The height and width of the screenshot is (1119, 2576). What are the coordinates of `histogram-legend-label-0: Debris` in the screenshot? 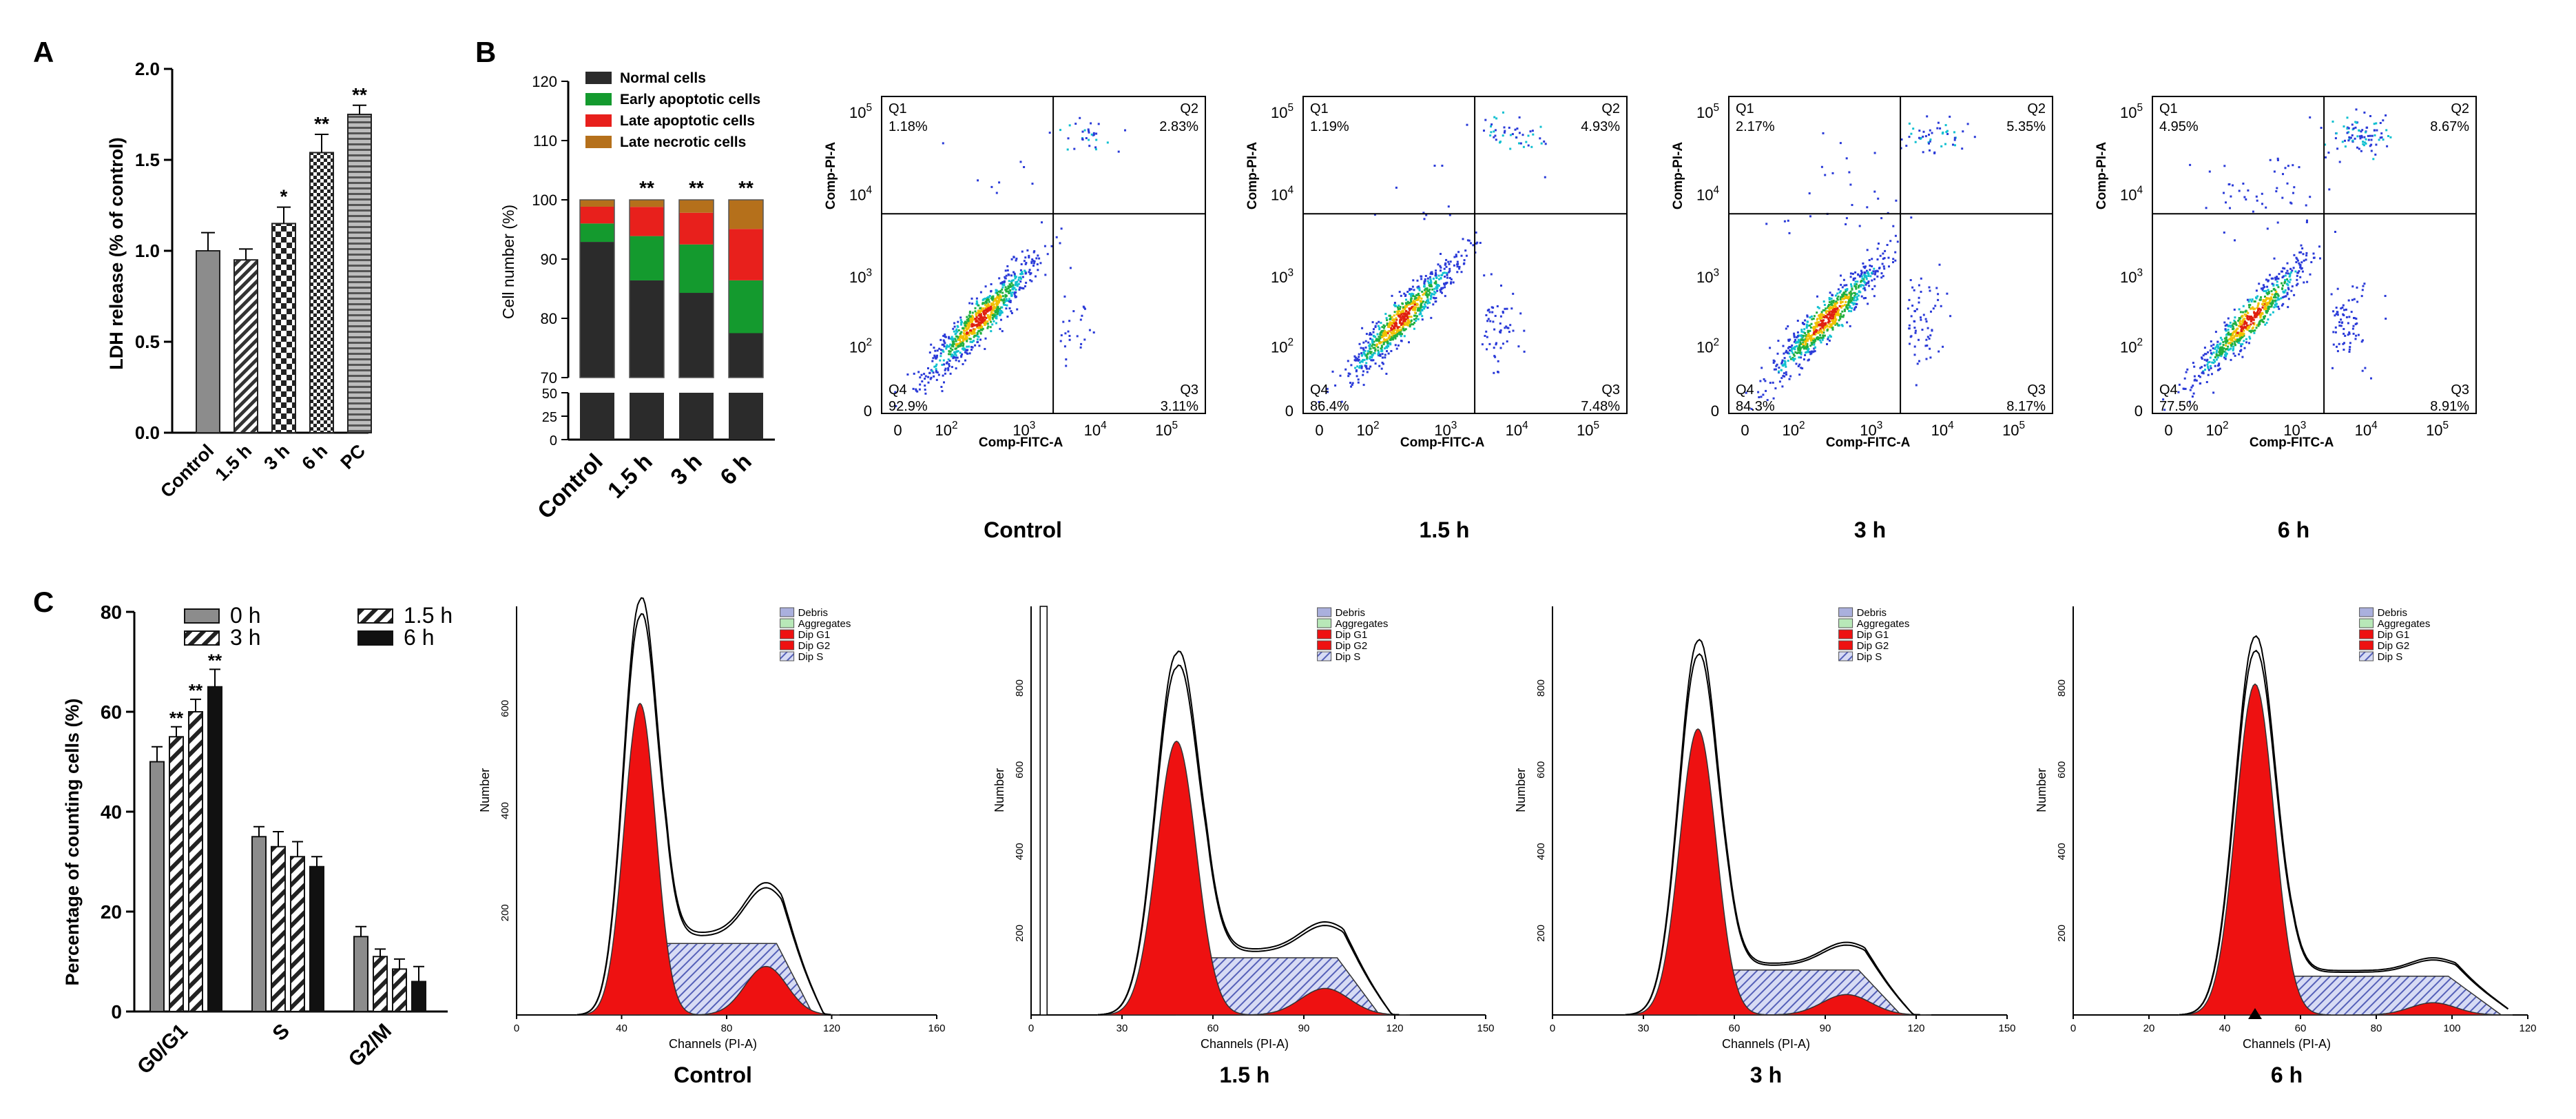 It's located at (1872, 613).